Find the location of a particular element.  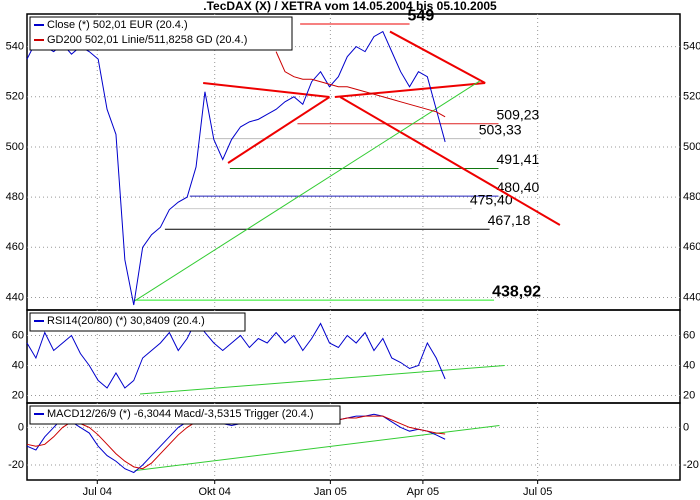

x-tick-label: Okt 04 is located at coordinates (215, 492).